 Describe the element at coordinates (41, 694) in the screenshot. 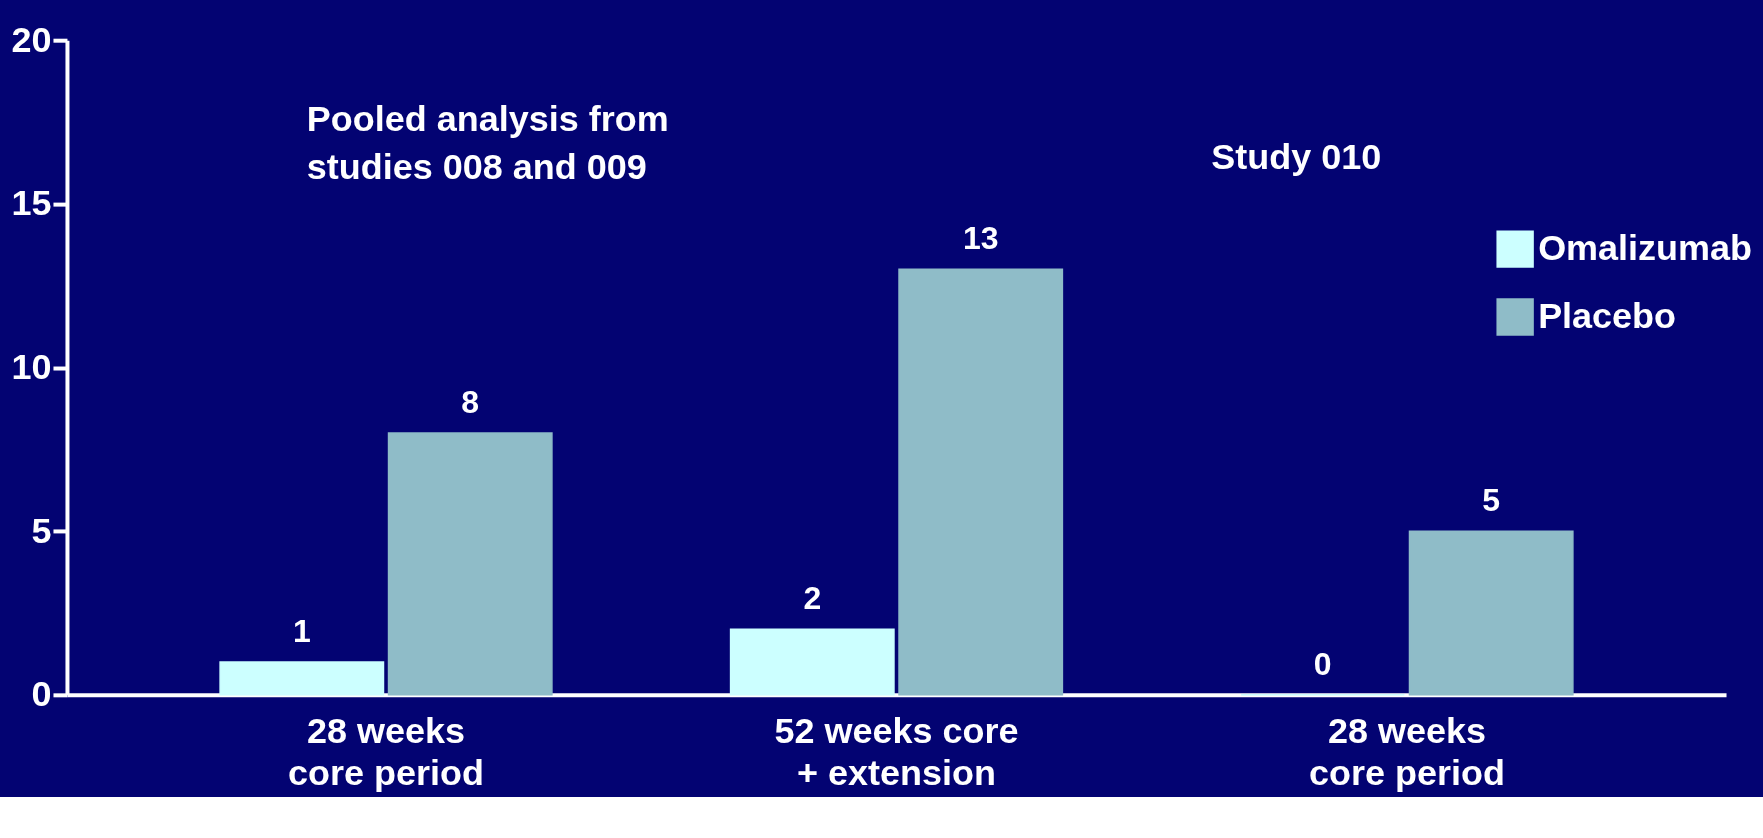

I see `y-tick-label: 0` at that location.